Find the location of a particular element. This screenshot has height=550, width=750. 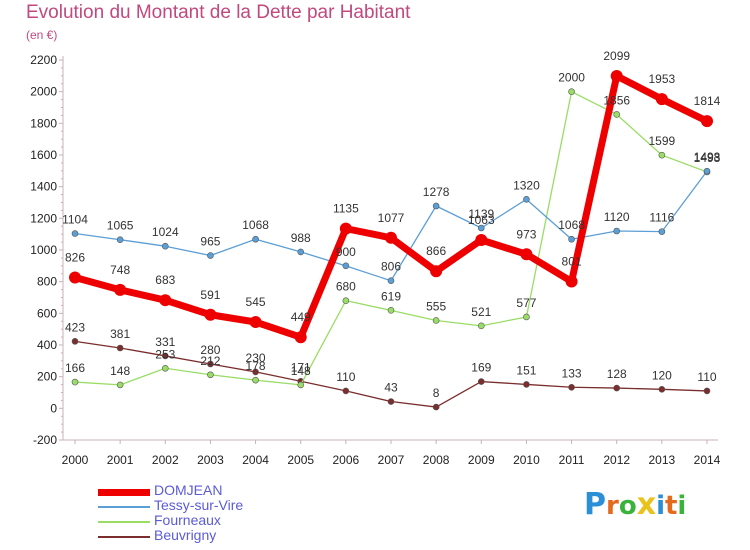

x-tick-label: 2009 is located at coordinates (481, 460).